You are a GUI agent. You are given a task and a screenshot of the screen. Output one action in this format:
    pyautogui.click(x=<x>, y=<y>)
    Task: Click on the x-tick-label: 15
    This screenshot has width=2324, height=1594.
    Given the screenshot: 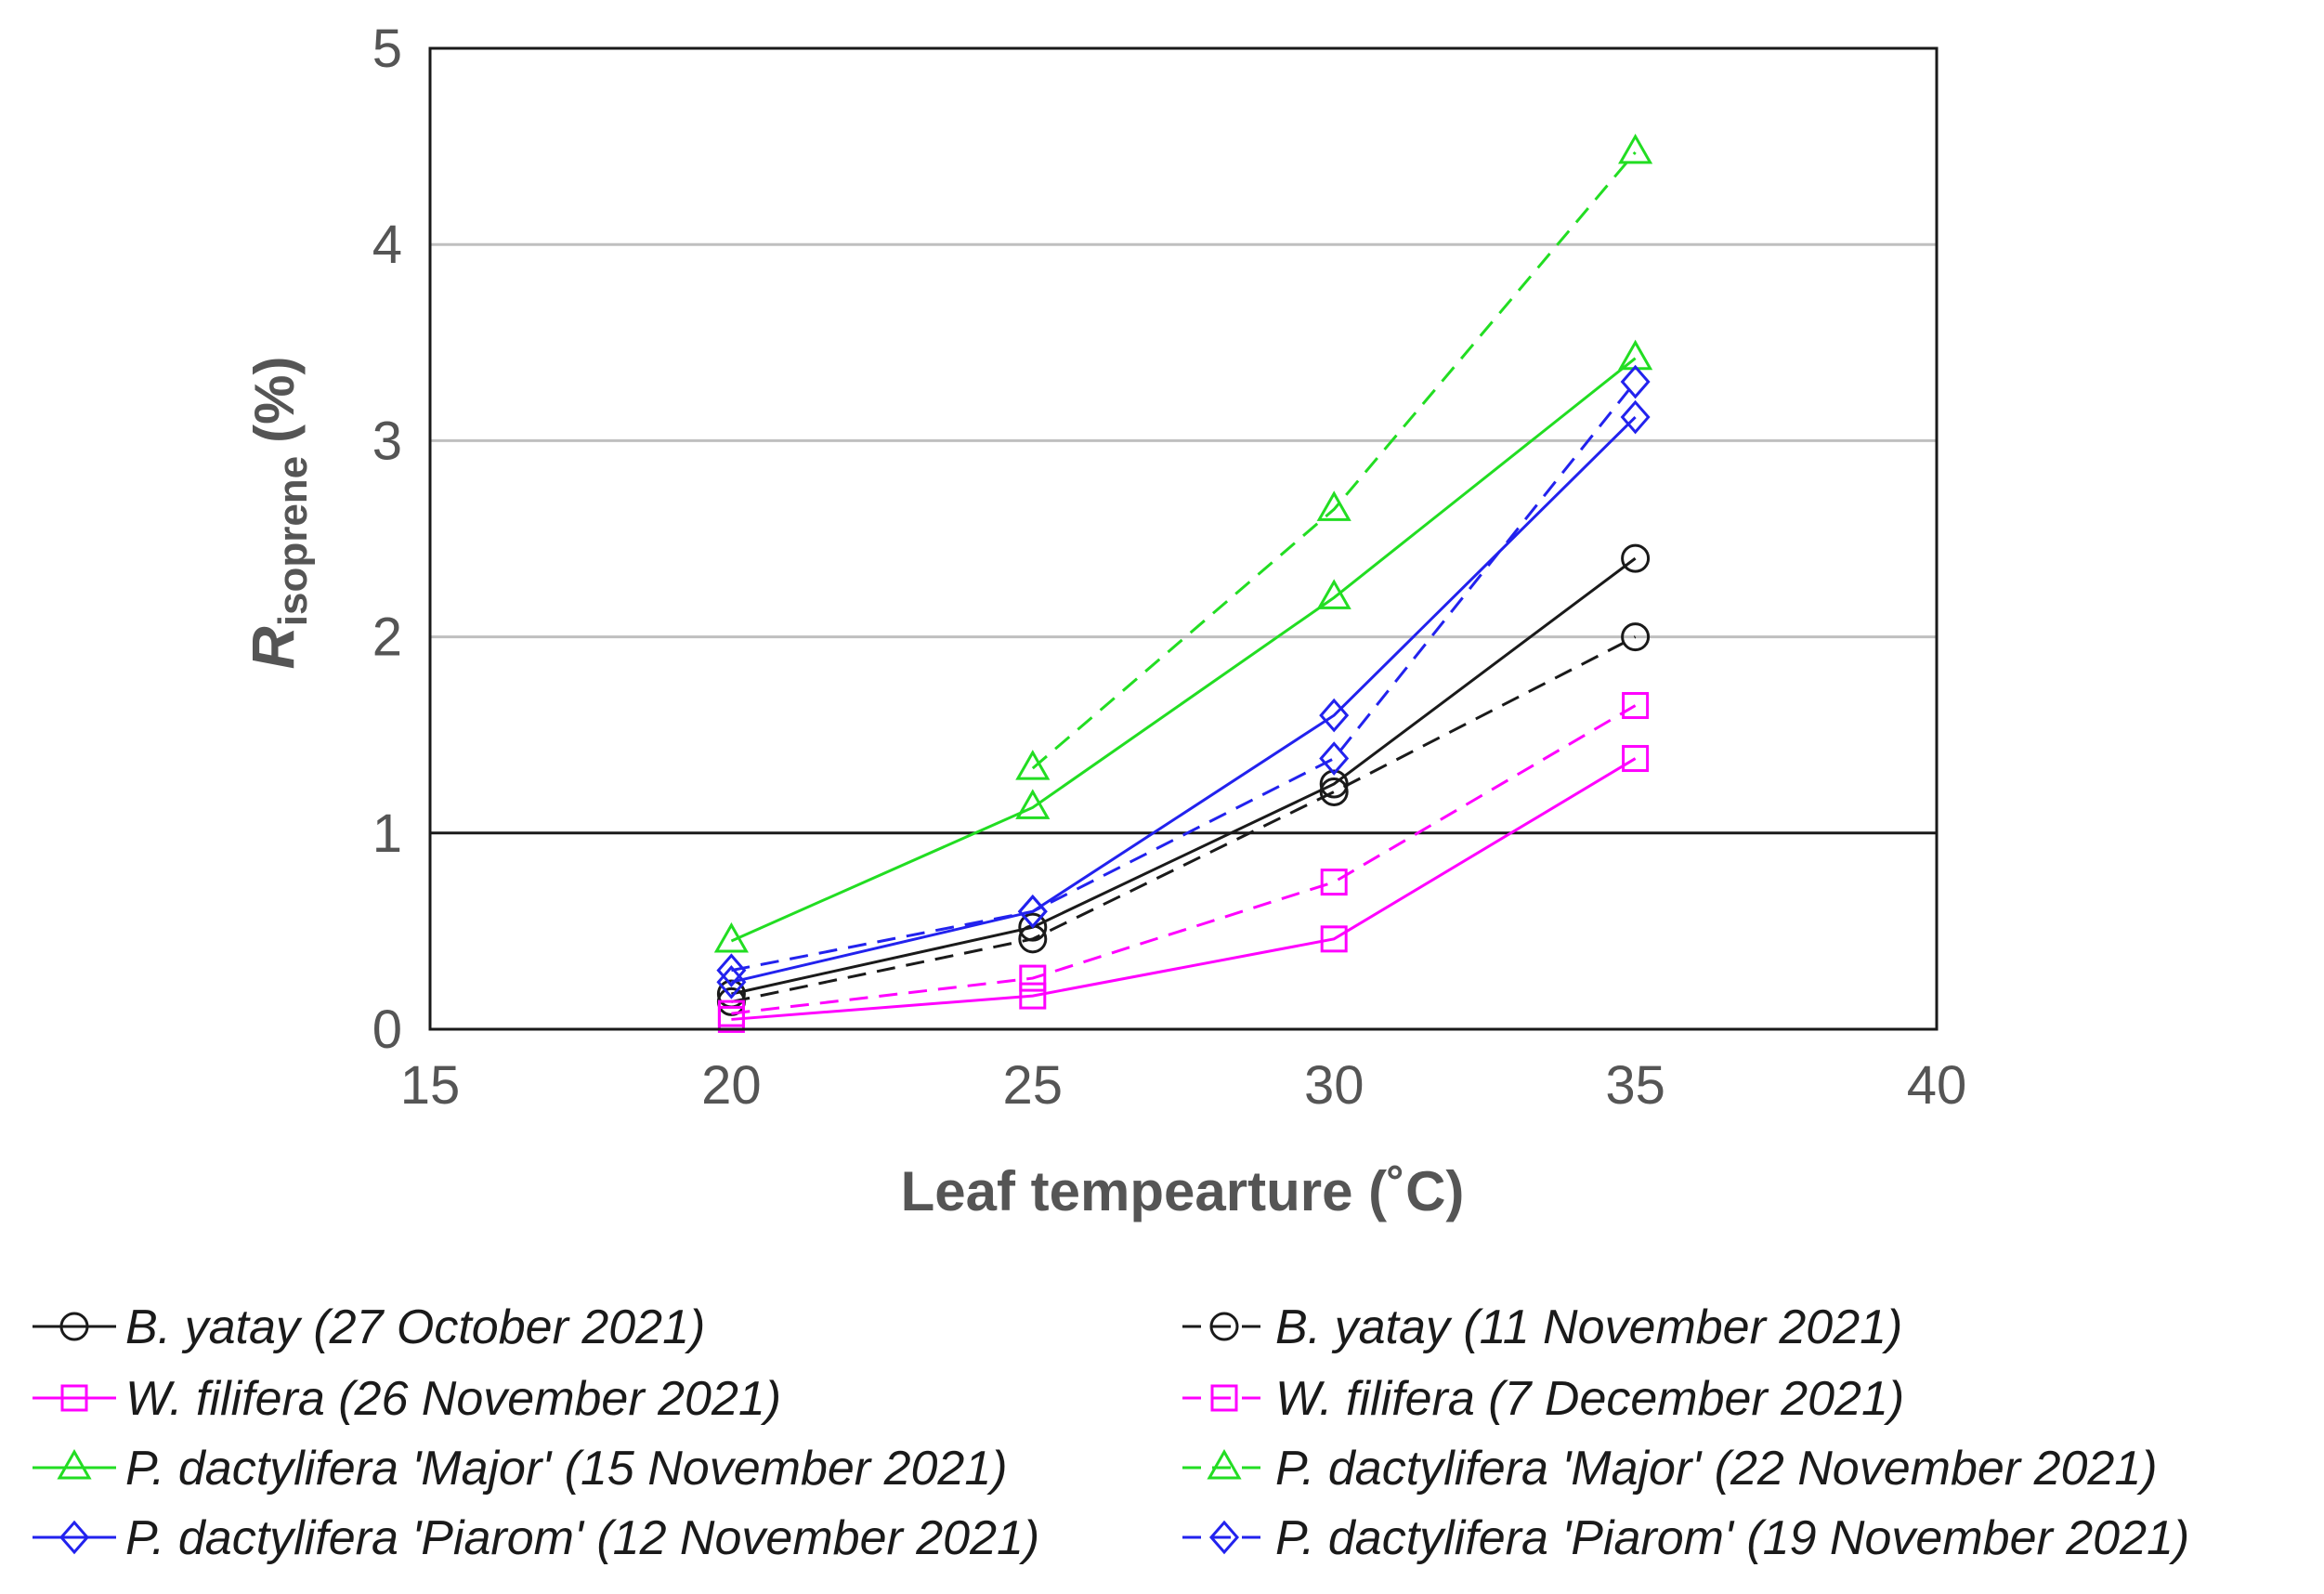 What is the action you would take?
    pyautogui.click(x=430, y=1085)
    